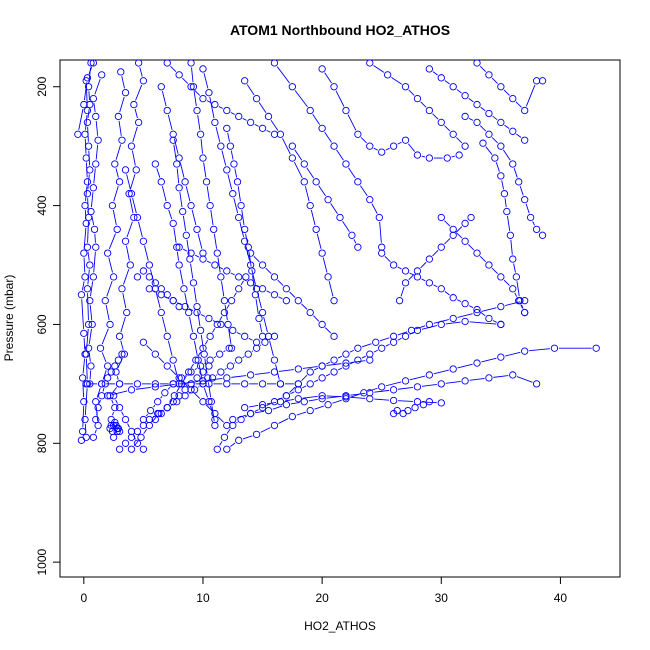 This screenshot has height=650, width=650. What do you see at coordinates (42, 324) in the screenshot?
I see `y-tick-label: 600` at bounding box center [42, 324].